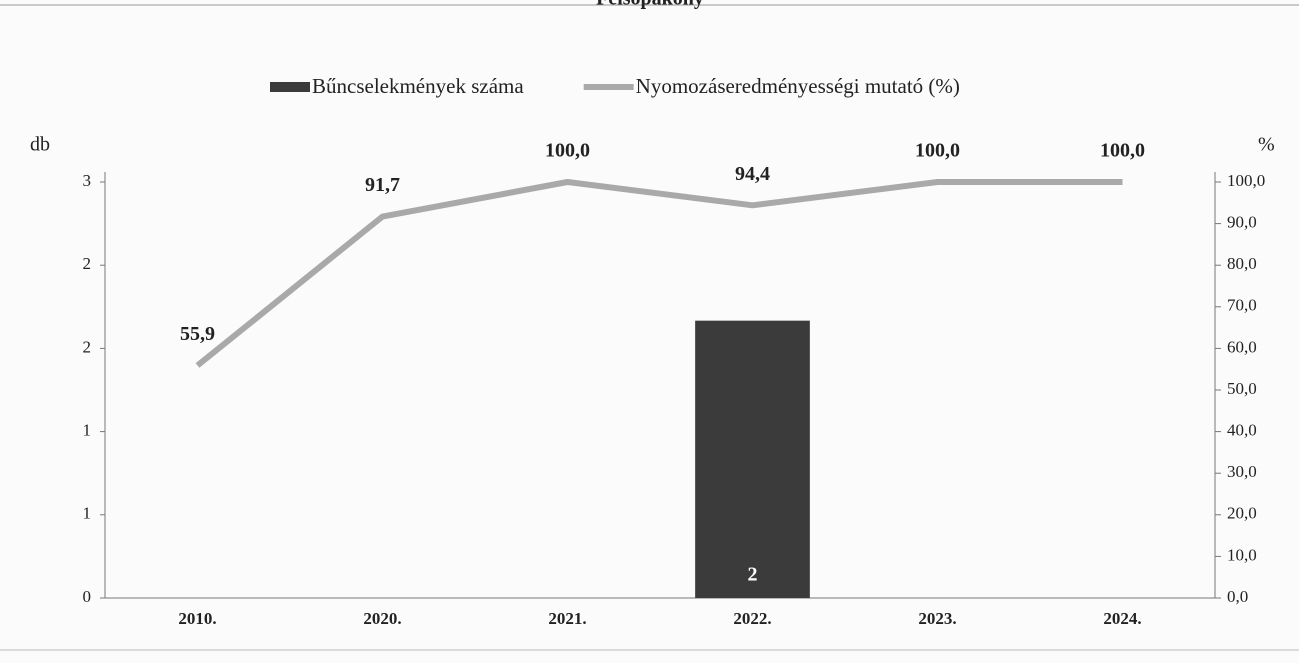 The image size is (1299, 663). Describe the element at coordinates (1242, 513) in the screenshot. I see `y2-tick-label: 20,0` at that location.